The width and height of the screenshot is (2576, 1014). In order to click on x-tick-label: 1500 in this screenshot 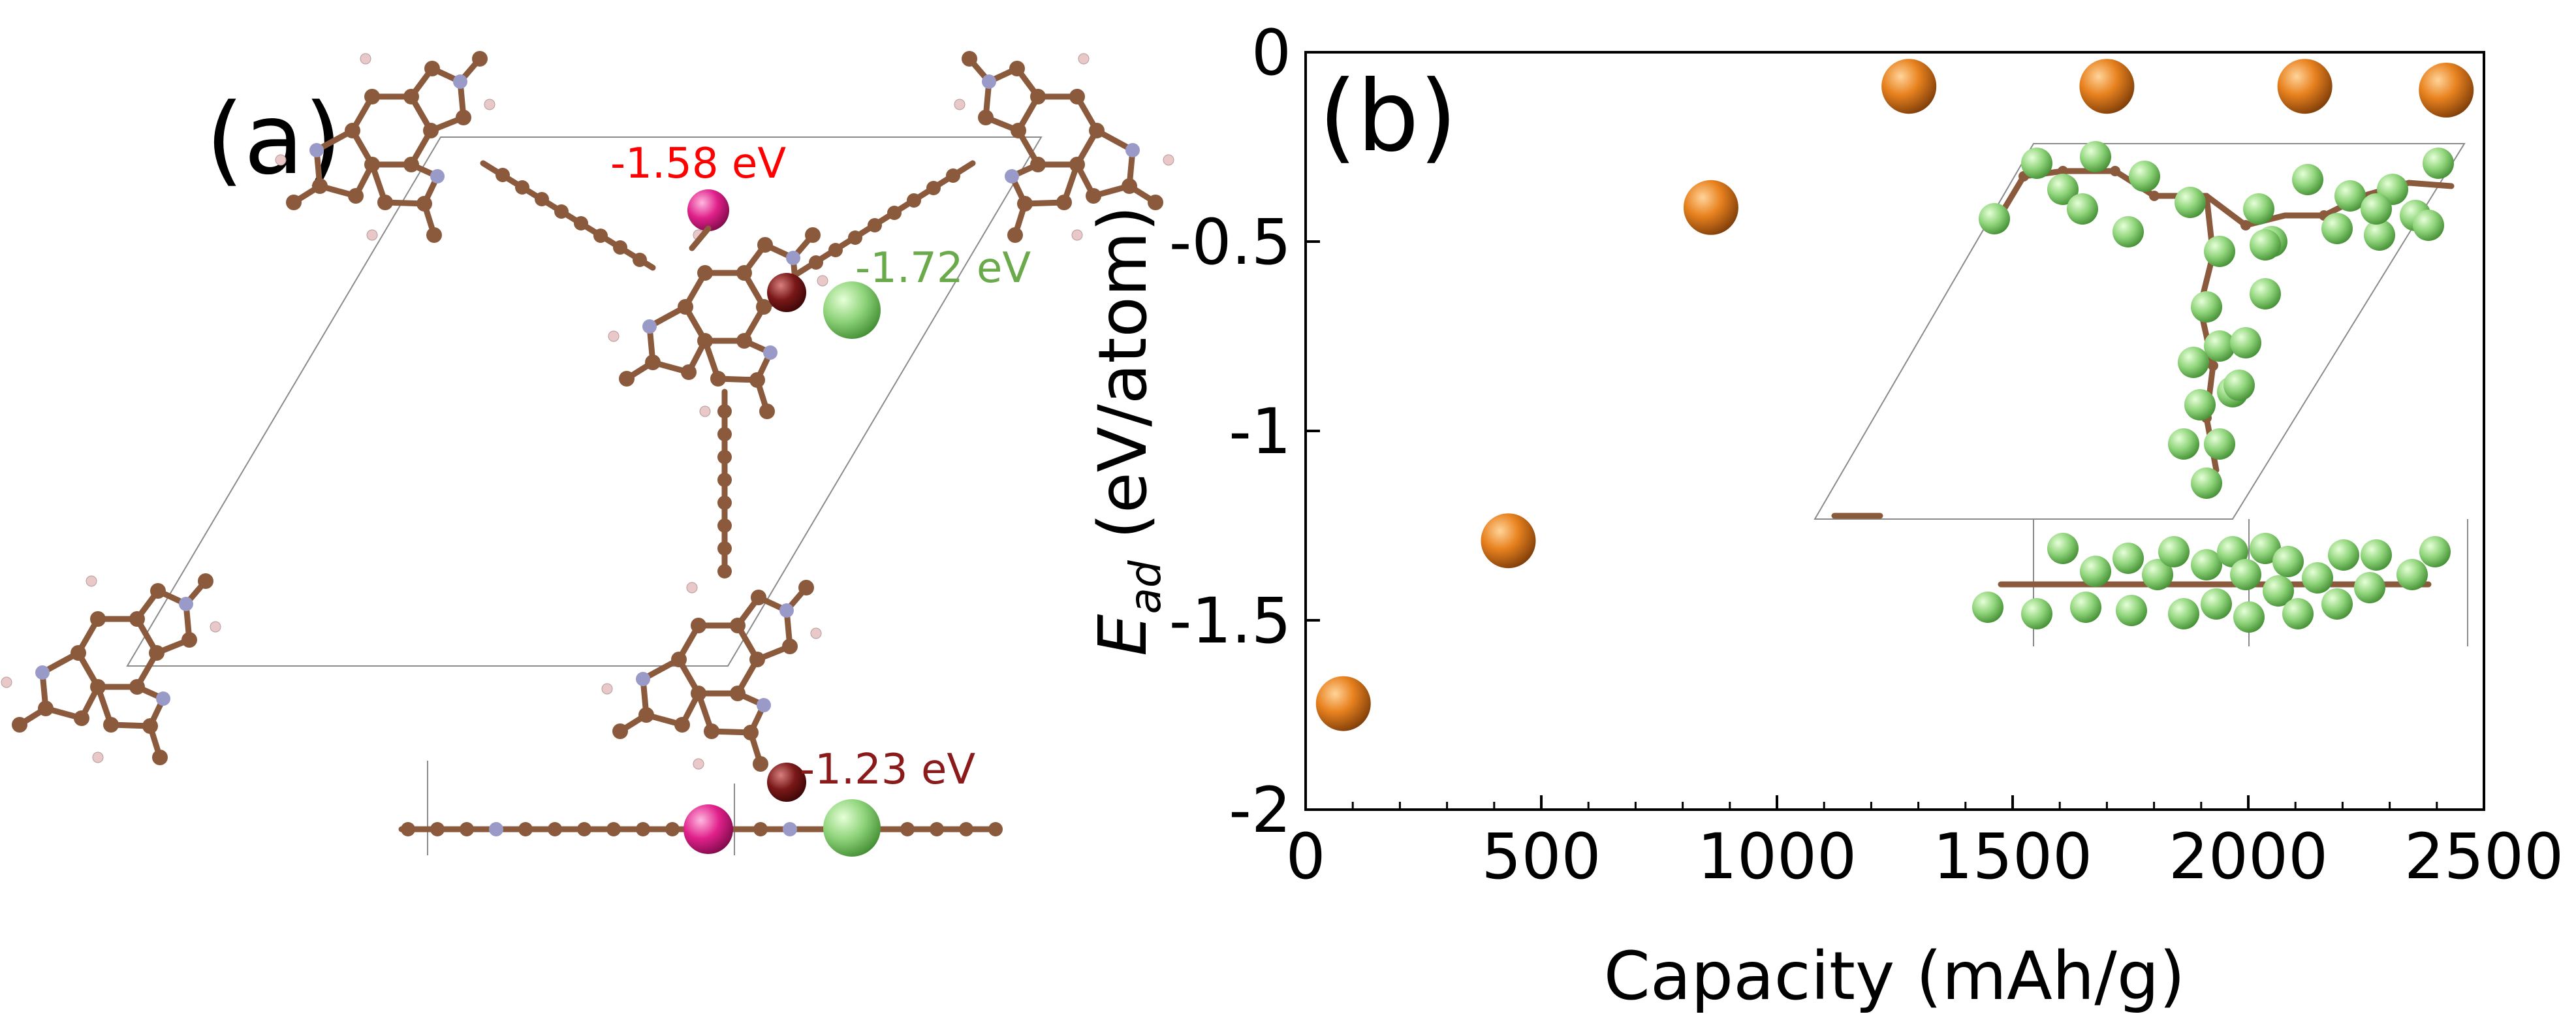, I will do `click(2012, 856)`.